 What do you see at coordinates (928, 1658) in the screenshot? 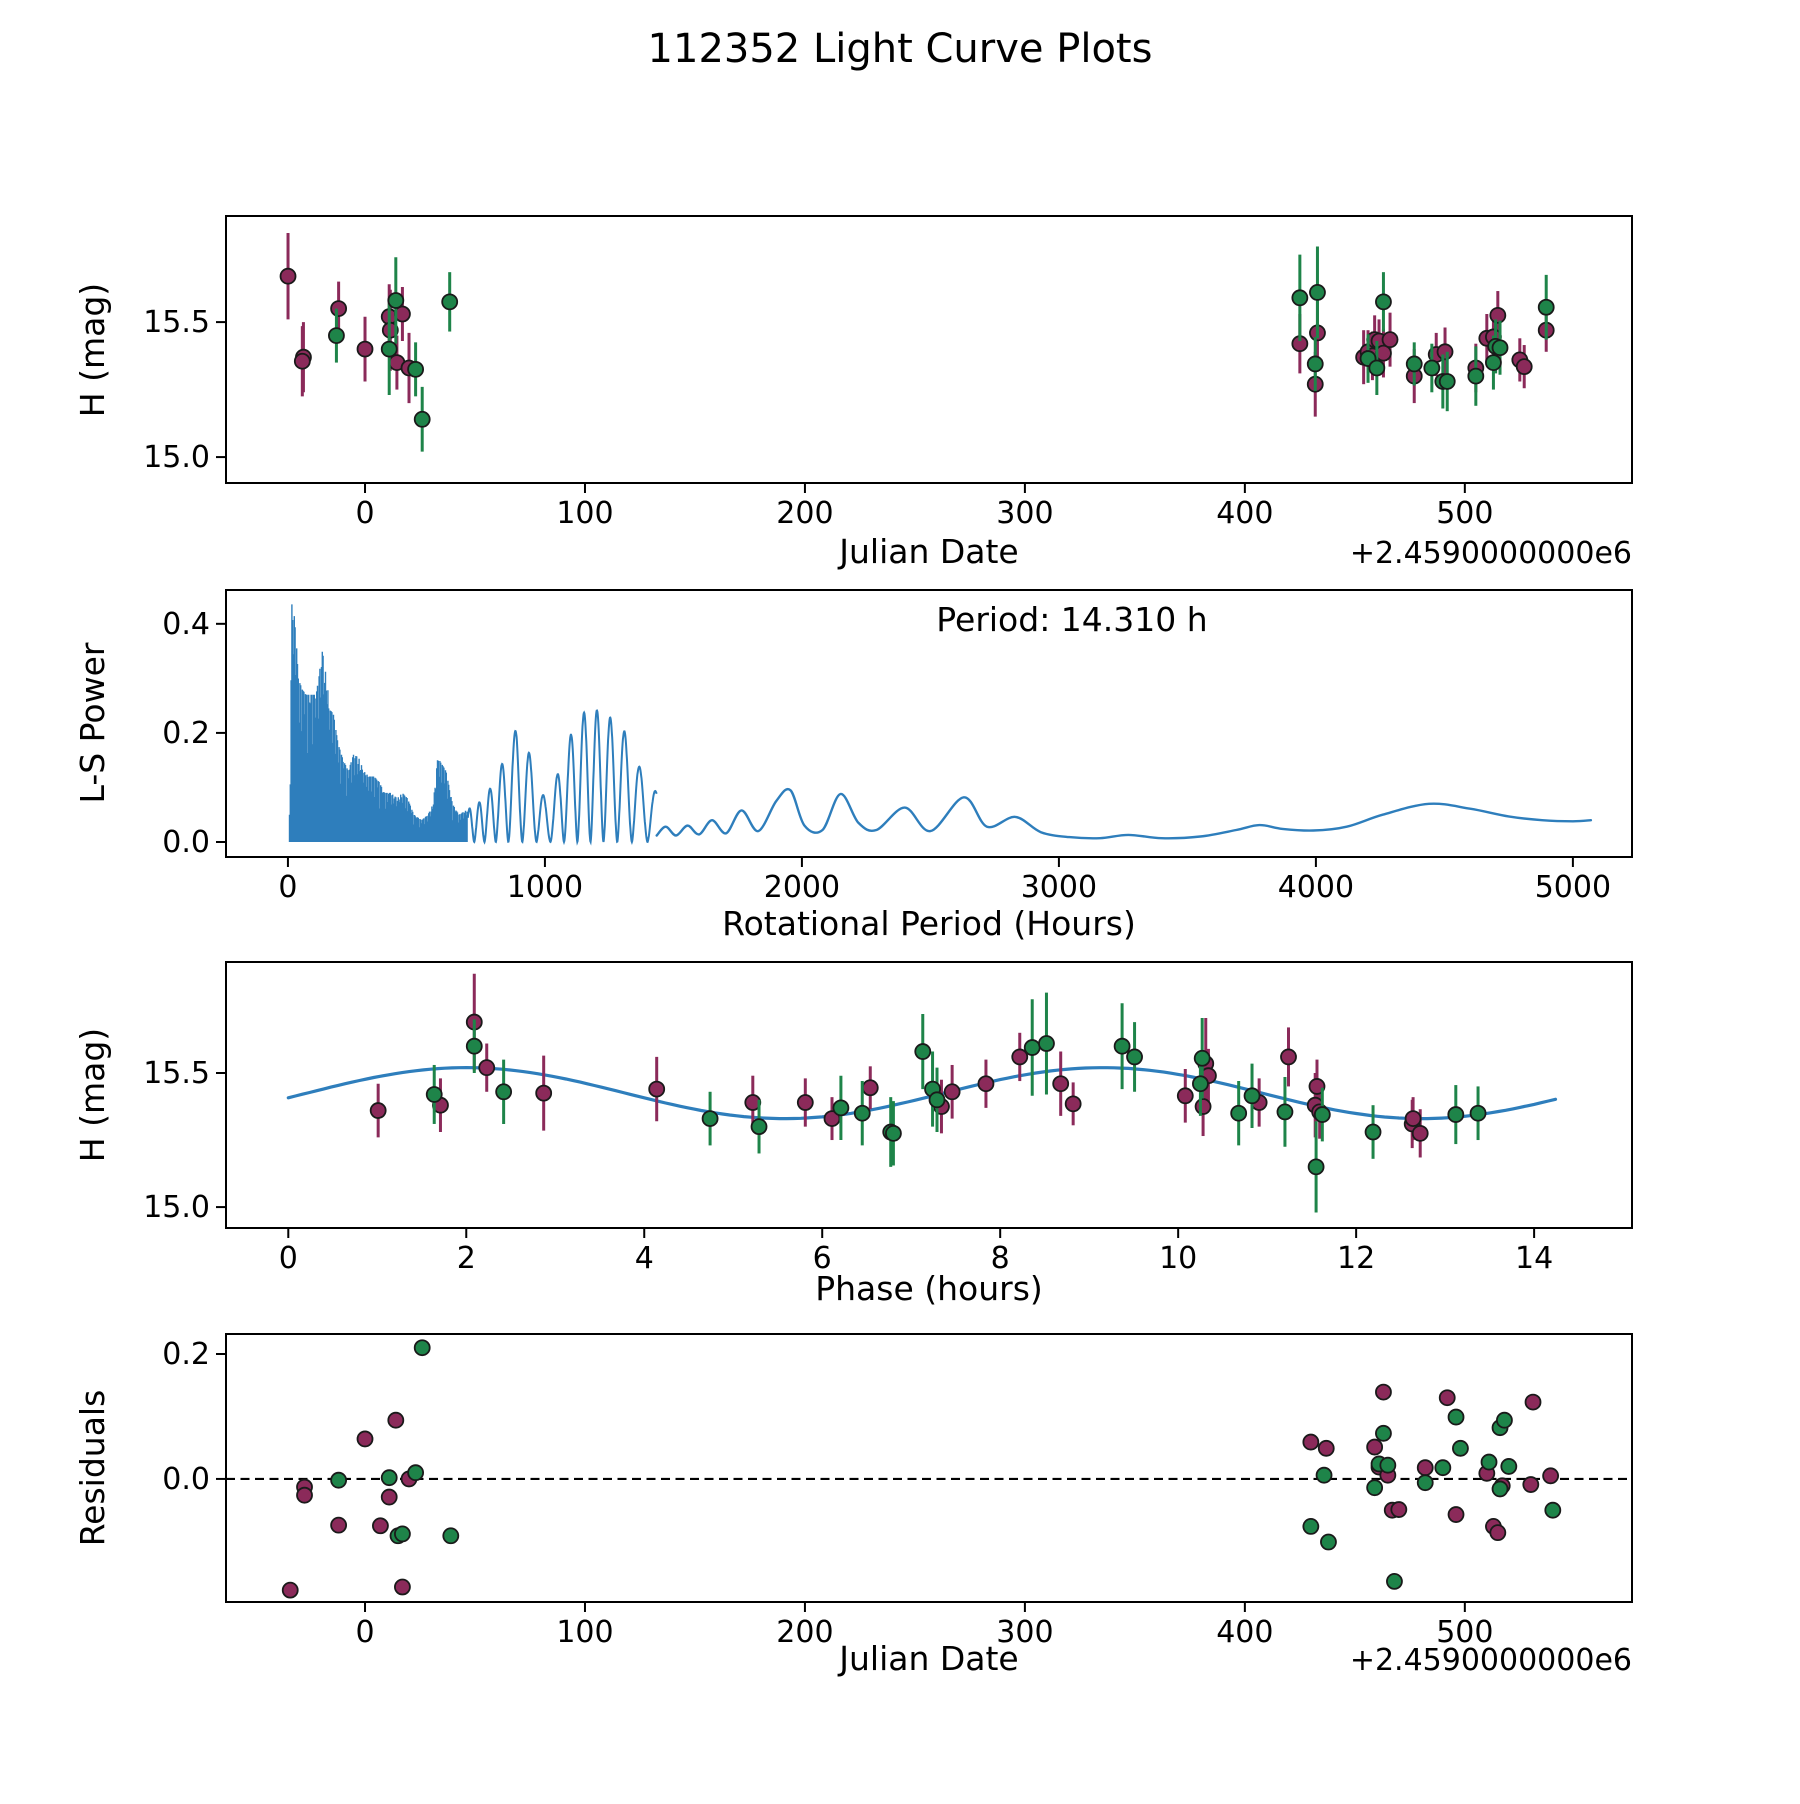
I see `plot4-x-axis-label: Julian Date` at bounding box center [928, 1658].